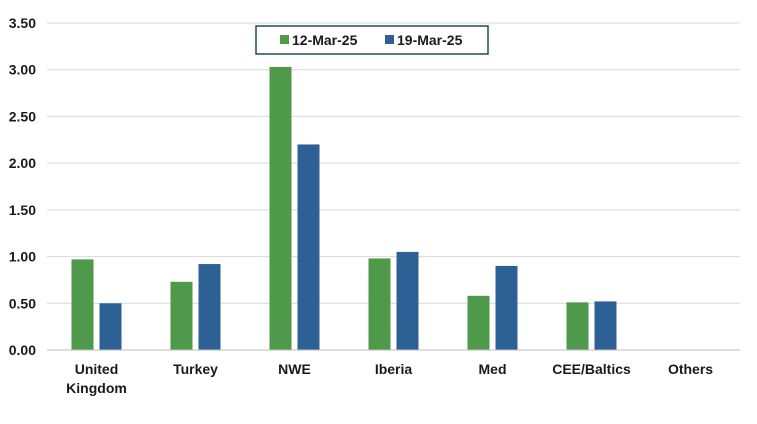  What do you see at coordinates (690, 369) in the screenshot?
I see `x-category-label-others: Others` at bounding box center [690, 369].